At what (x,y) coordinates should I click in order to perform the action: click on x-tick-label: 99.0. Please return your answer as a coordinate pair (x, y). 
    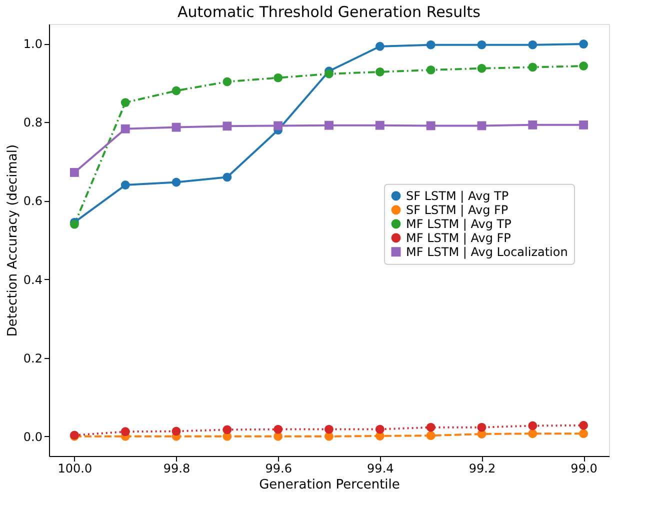
    Looking at the image, I should click on (584, 469).